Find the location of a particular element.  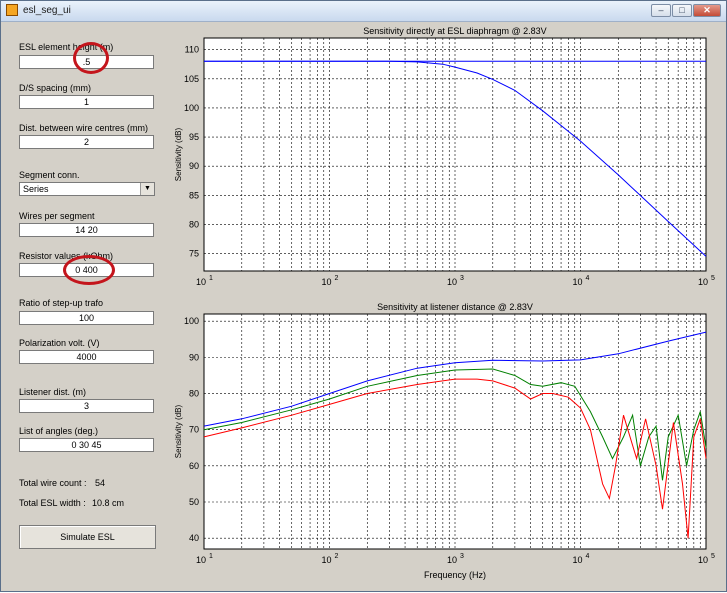

segment-conn-label: Segment conn. is located at coordinates (49, 175).